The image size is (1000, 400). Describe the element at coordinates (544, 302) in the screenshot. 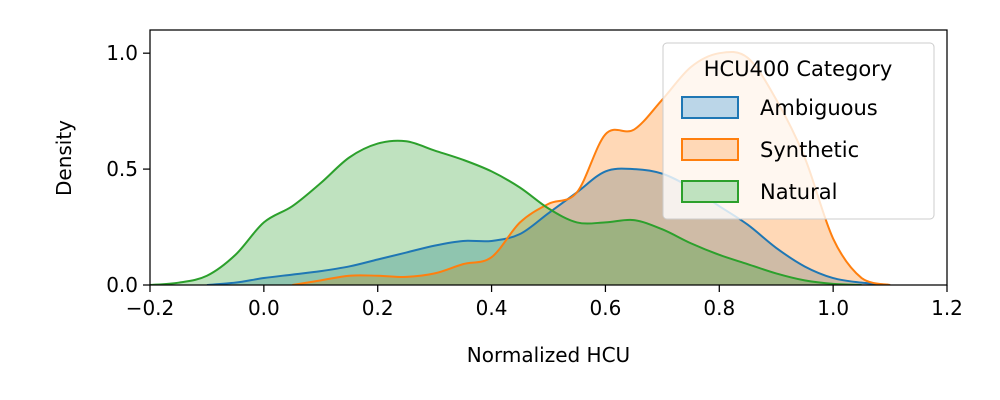

I see `x-axis: −0.2 0.0 0.2 0.4 0.6 0.8 1.0 1.2` at that location.